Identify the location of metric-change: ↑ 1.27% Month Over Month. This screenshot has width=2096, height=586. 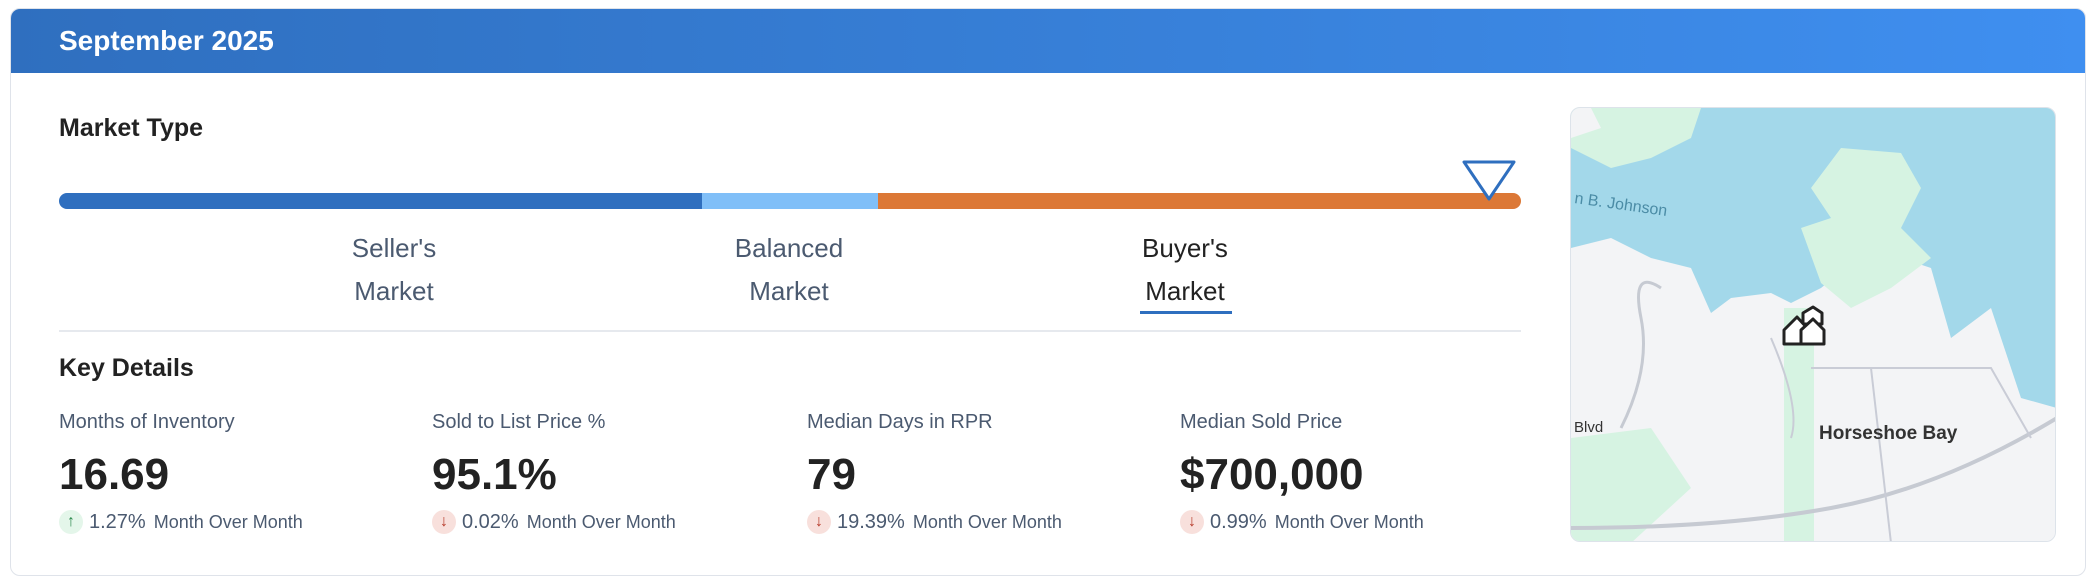
(181, 522).